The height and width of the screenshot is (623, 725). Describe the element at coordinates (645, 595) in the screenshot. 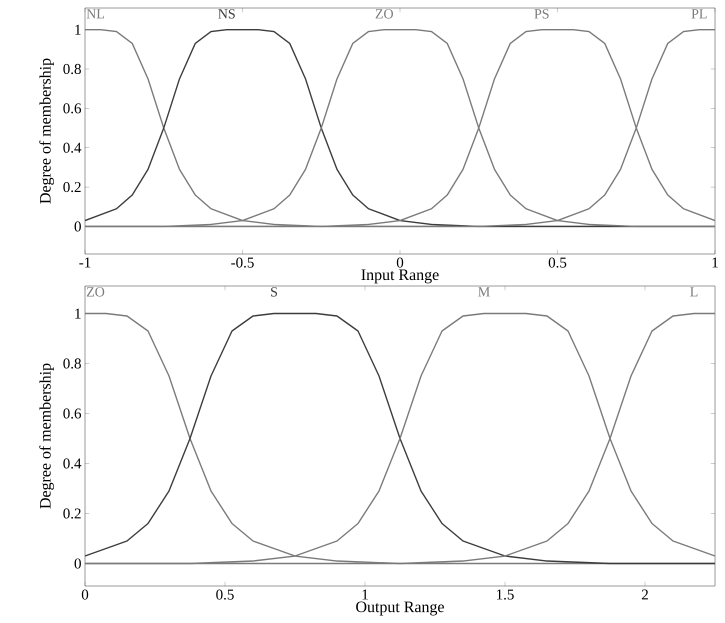

I see `x-tick-label: 2` at that location.